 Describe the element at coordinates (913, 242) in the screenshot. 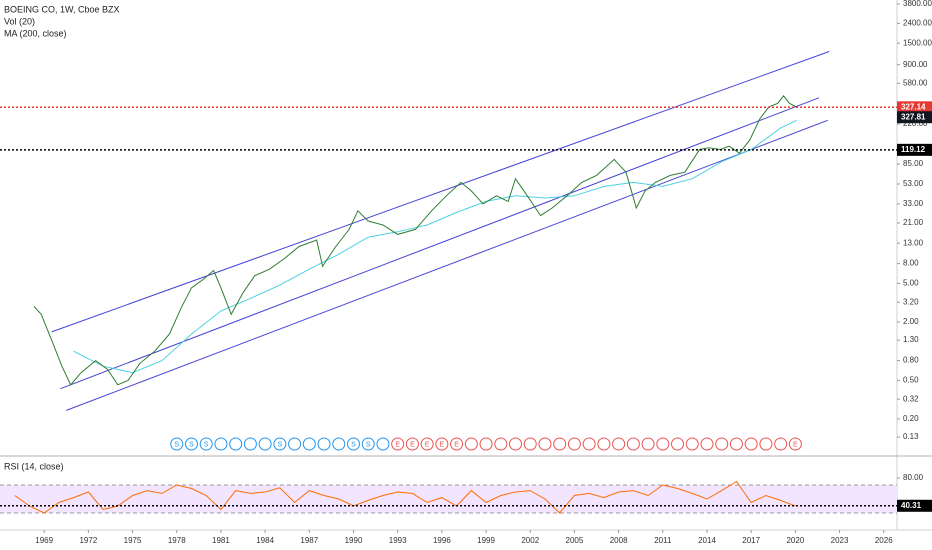

I see `y-tick-label: 13.00` at that location.